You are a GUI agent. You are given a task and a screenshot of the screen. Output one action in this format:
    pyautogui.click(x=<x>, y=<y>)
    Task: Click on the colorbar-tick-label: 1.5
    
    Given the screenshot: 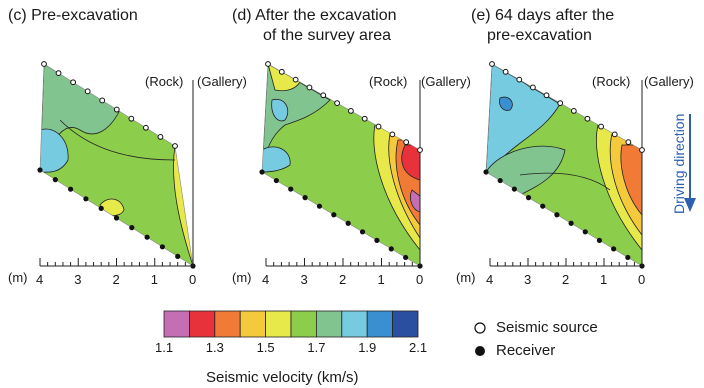 What is the action you would take?
    pyautogui.click(x=265, y=347)
    